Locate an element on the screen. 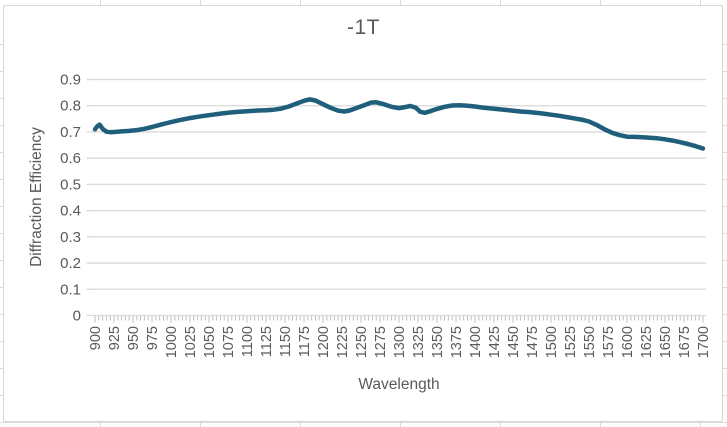 This screenshot has height=427, width=727. x-tick-label: 1450 is located at coordinates (514, 342).